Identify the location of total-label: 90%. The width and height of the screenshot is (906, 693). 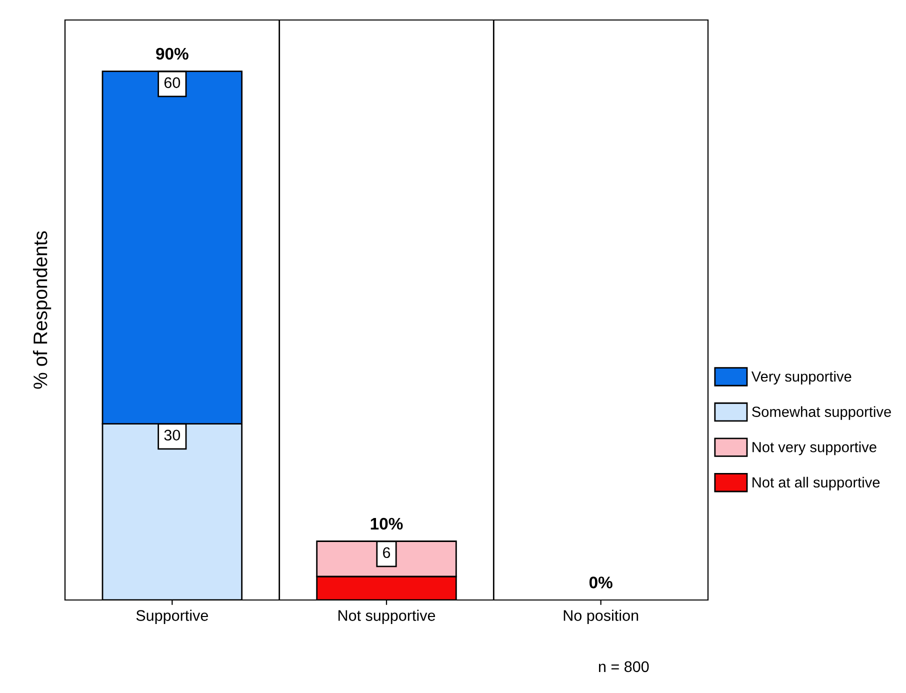
(172, 54).